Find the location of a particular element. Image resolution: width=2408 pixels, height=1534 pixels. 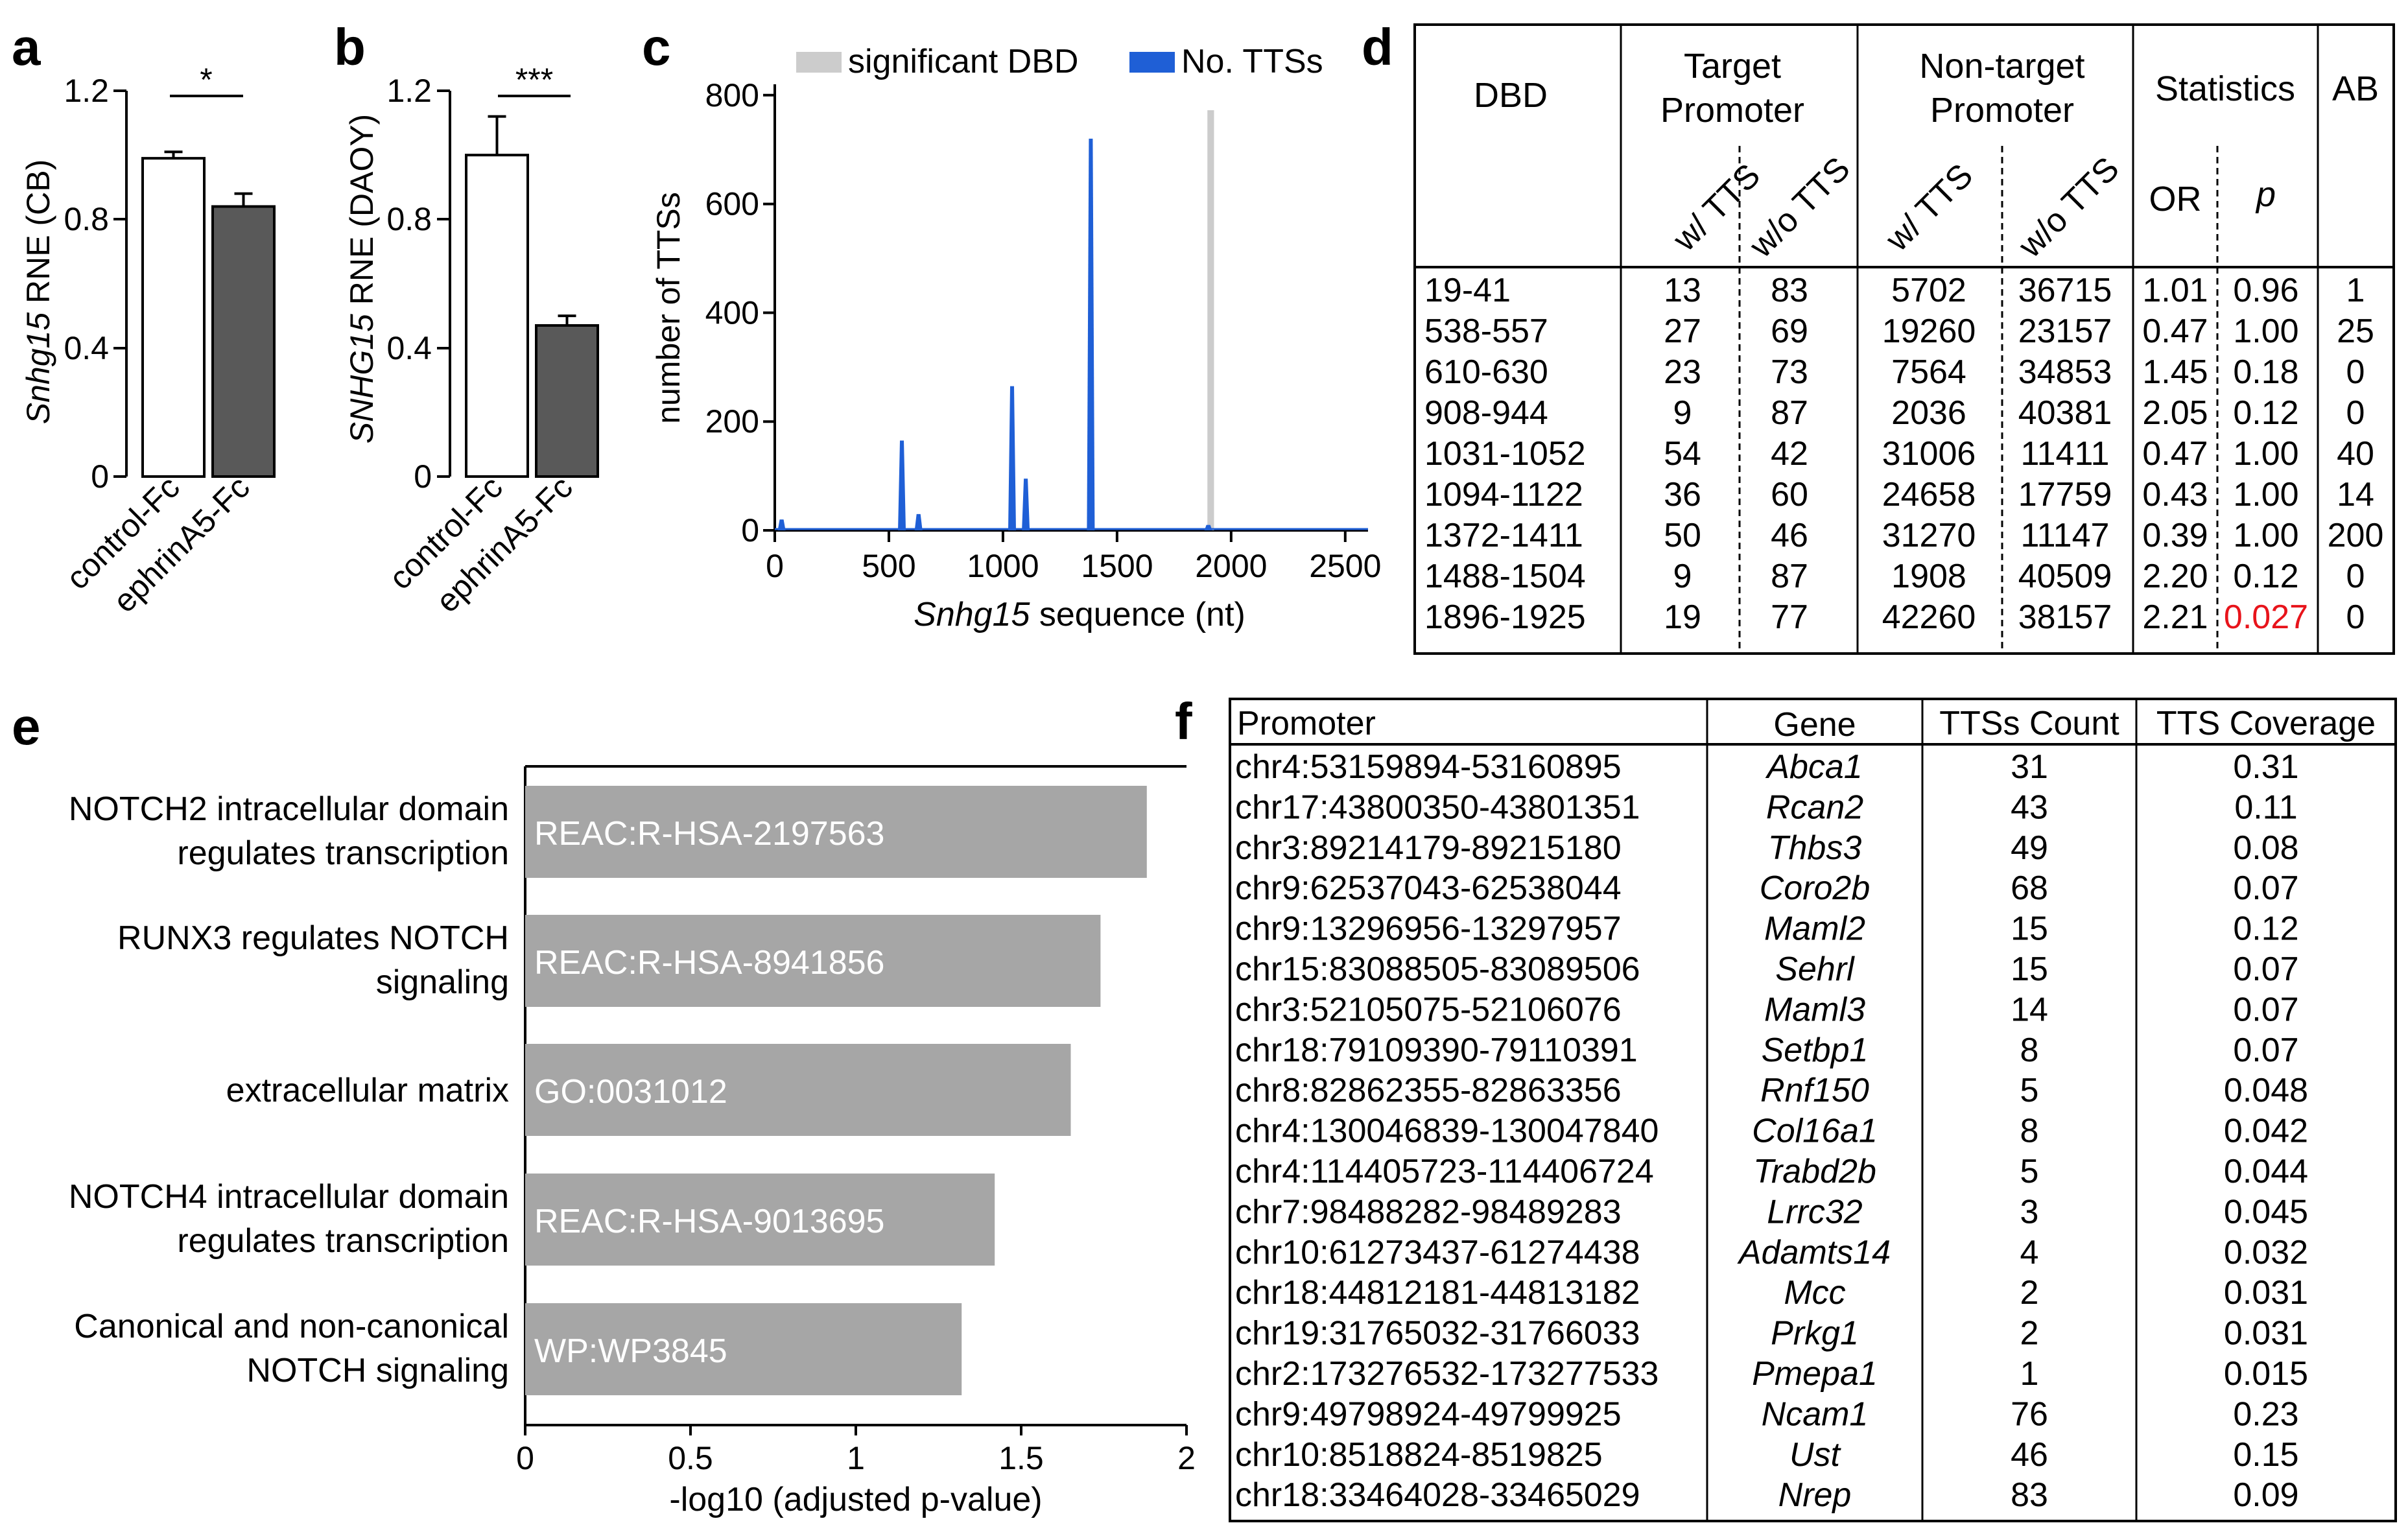

table-f-cell: Lrrc32 is located at coordinates (1814, 1212).